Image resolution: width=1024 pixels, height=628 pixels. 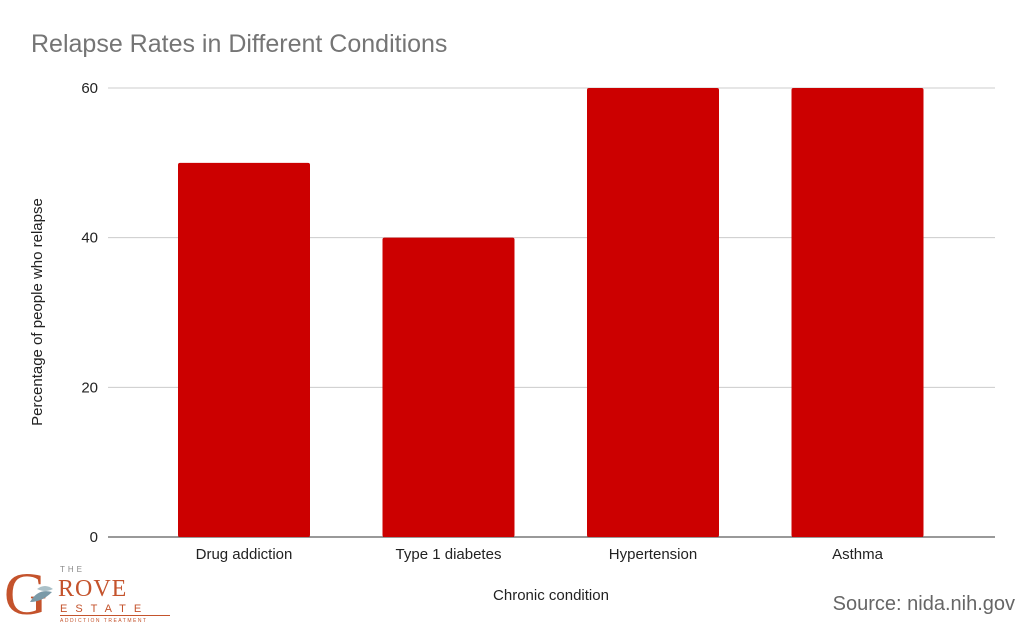 What do you see at coordinates (103, 621) in the screenshot?
I see `logo-tagline: ADDICTION TREATMENT` at bounding box center [103, 621].